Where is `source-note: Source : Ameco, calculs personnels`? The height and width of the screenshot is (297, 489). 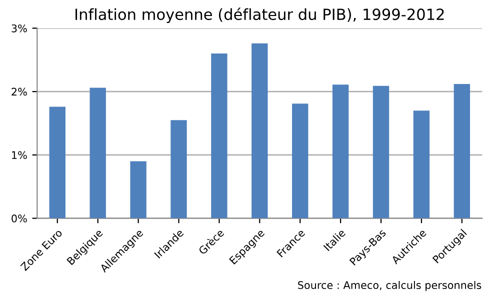
source-note: Source : Ameco, calculs personnels is located at coordinates (390, 286).